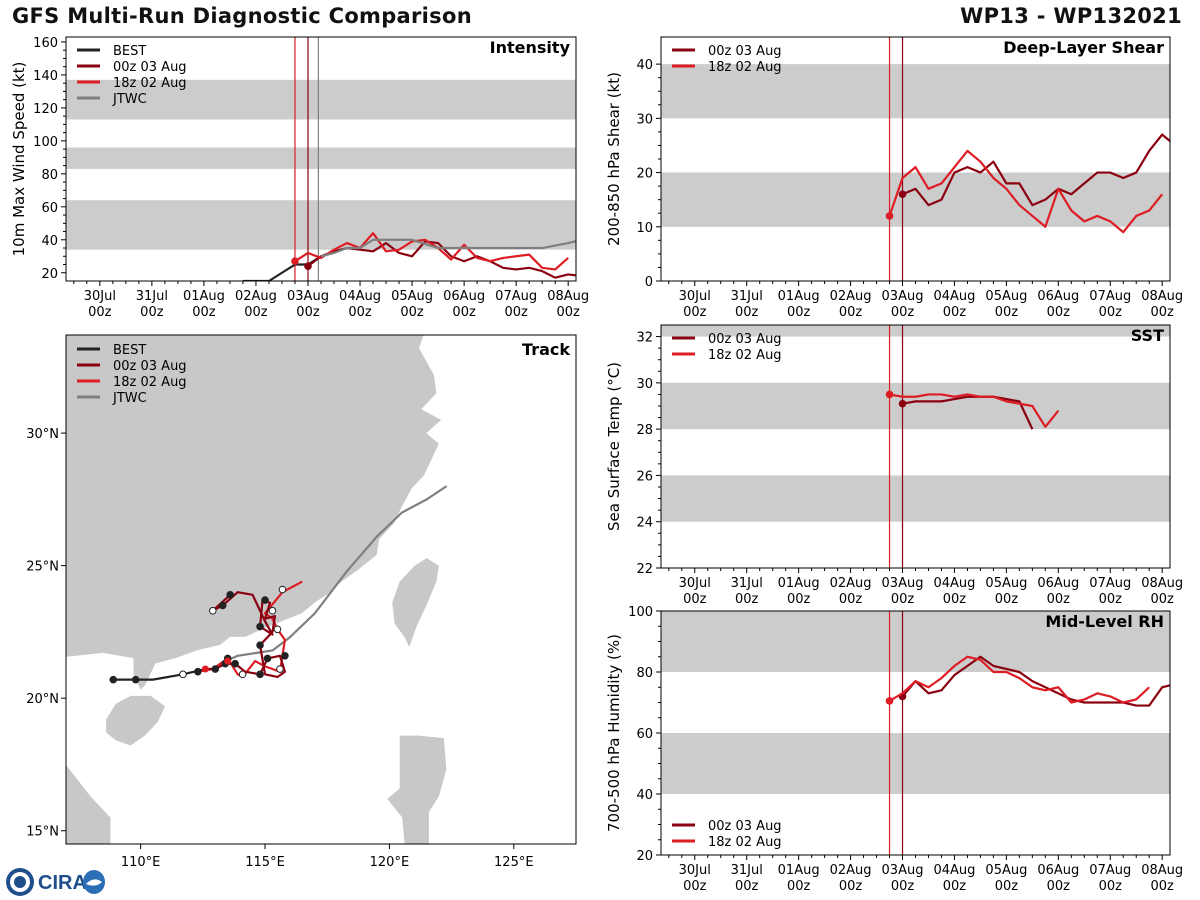 The image size is (1200, 900). Describe the element at coordinates (649, 282) in the screenshot. I see `y-tick-label: 0` at that location.